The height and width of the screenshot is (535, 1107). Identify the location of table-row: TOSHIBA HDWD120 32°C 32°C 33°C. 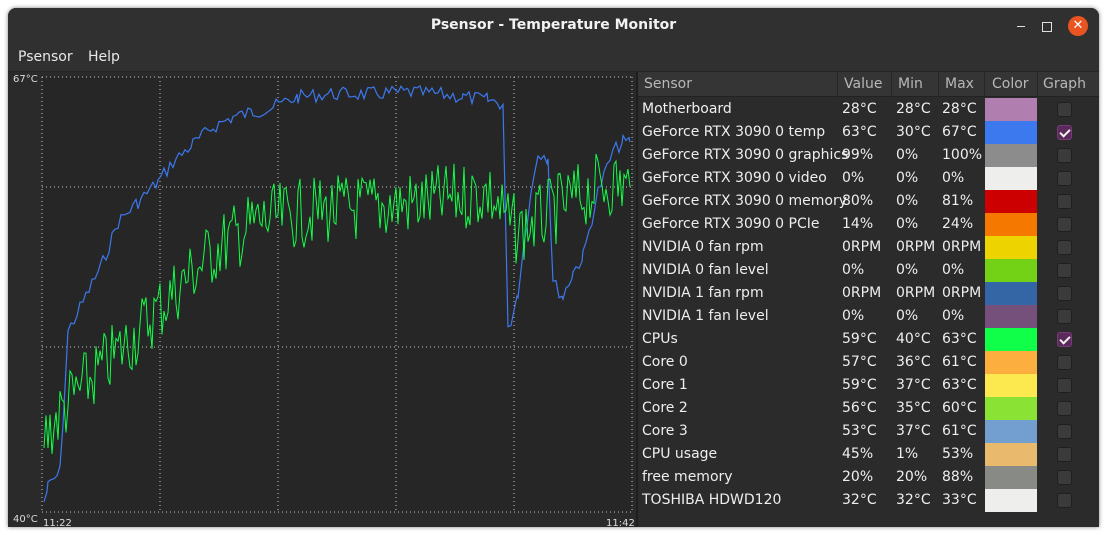
(868, 500).